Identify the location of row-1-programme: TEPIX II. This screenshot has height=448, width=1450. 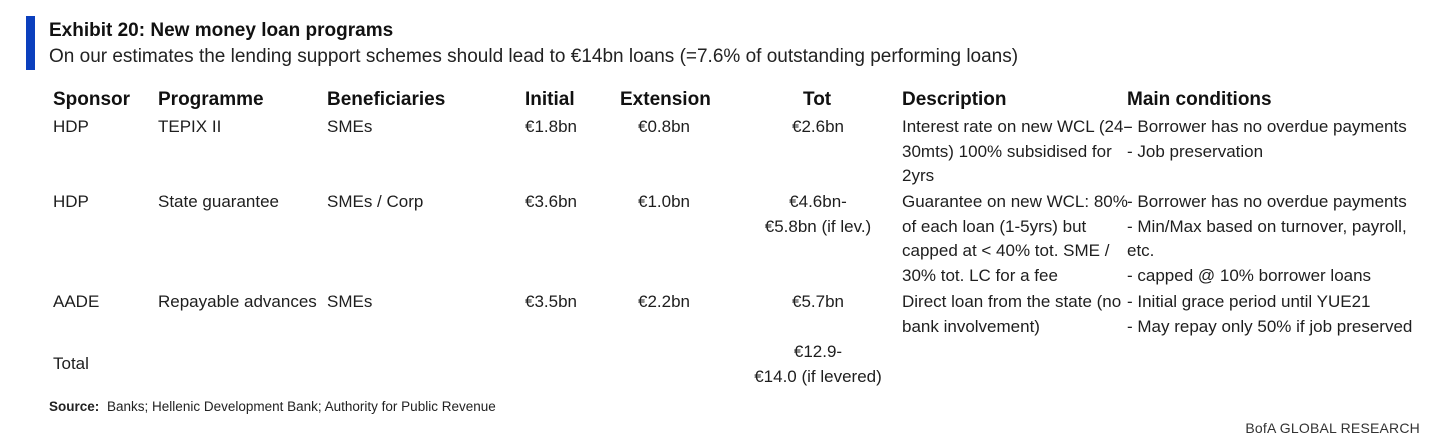
(190, 126).